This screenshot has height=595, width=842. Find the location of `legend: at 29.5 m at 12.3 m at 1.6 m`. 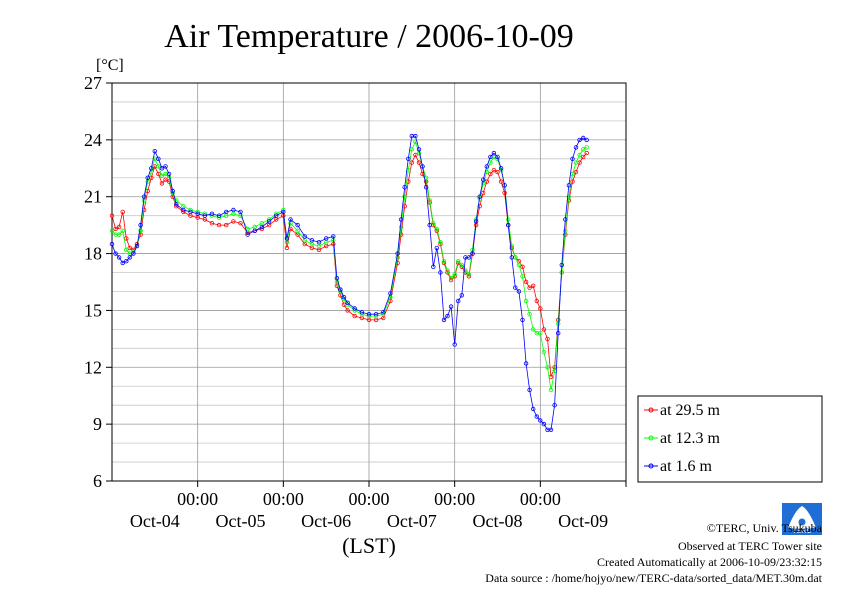

legend: at 29.5 m at 12.3 m at 1.6 m is located at coordinates (682, 438).